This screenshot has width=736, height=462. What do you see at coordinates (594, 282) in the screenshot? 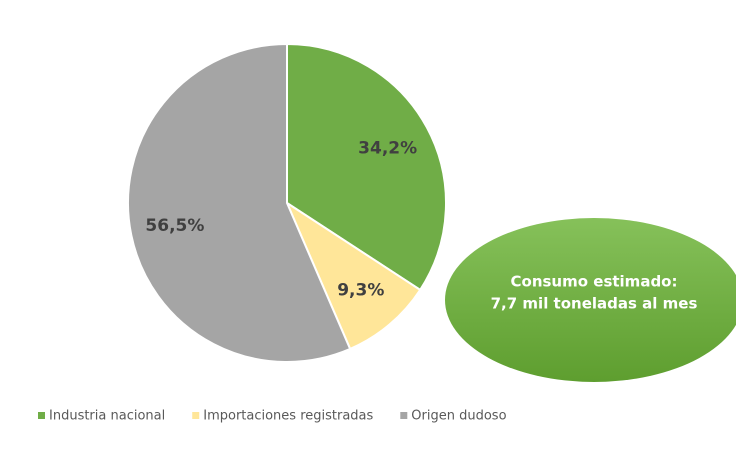
I see `annotation-text: Consumo estimado:` at bounding box center [594, 282].